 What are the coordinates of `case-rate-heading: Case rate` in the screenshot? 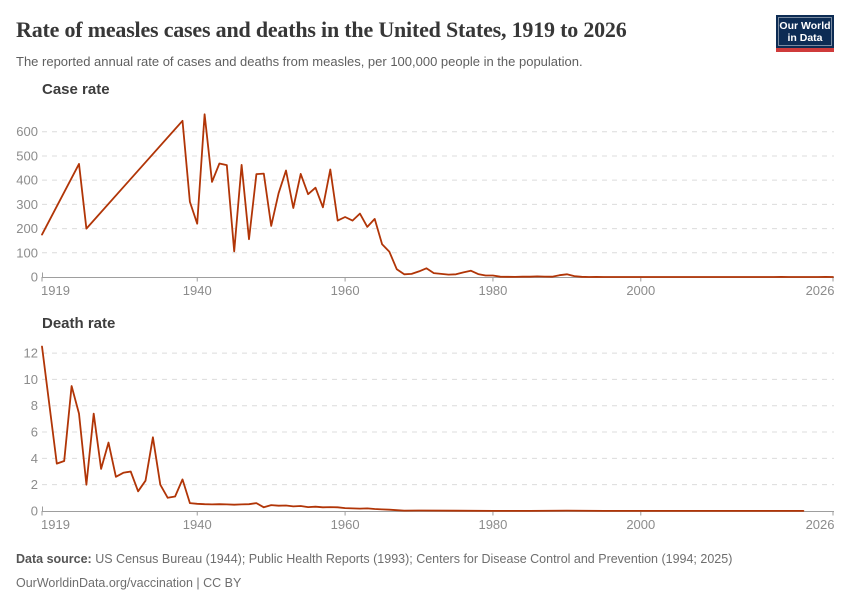 It's located at (76, 89).